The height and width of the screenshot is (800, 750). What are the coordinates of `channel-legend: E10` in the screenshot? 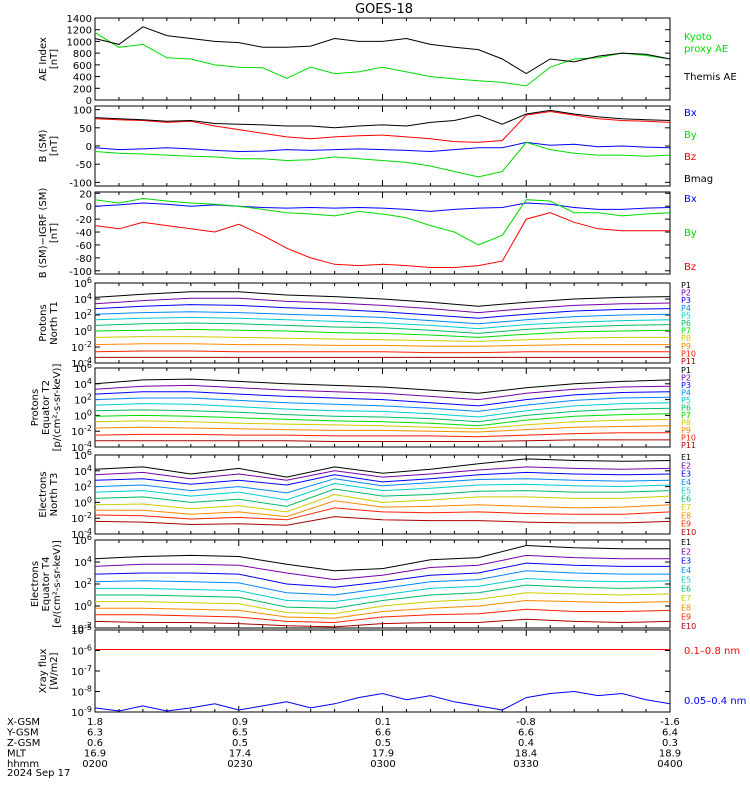 It's located at (688, 626).